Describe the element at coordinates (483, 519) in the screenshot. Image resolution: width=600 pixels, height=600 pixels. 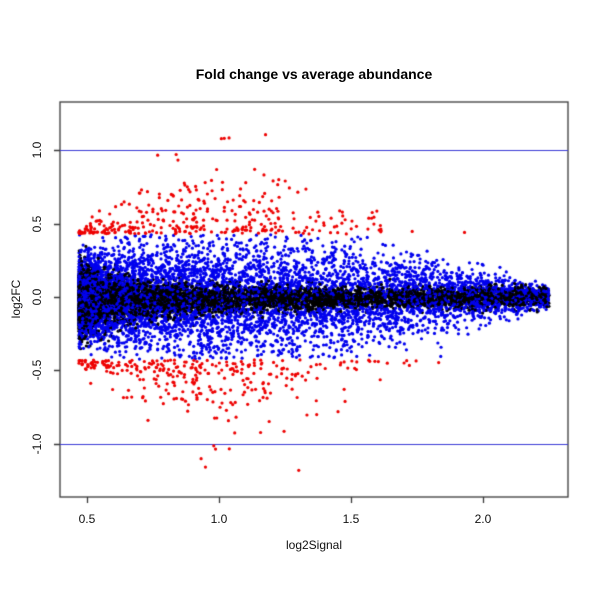
I see `x-tick-label: 2.0` at that location.